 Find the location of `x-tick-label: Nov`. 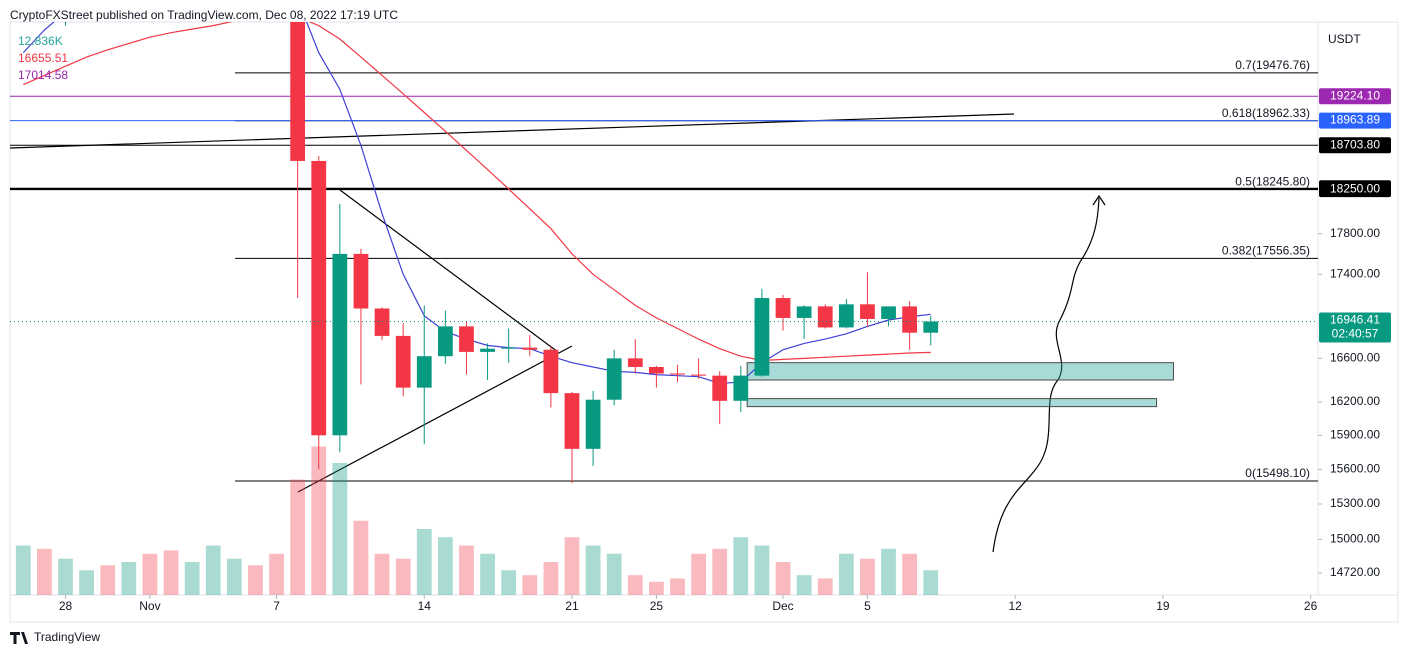

x-tick-label: Nov is located at coordinates (149, 606).